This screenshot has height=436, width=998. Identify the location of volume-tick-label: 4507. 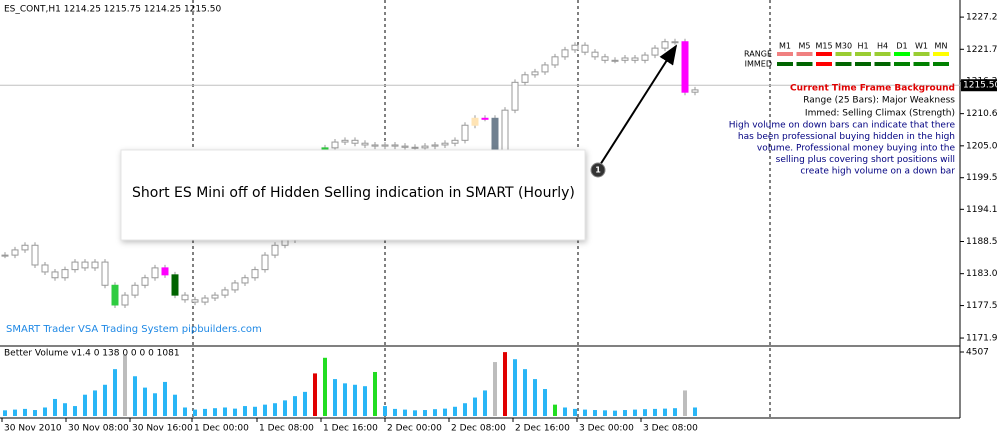
(977, 353).